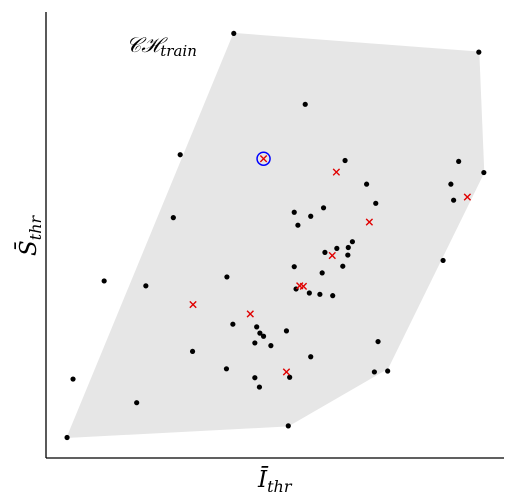 This screenshot has width=516, height=504. I want to click on x-axis-label: Īthr, so click(275, 481).